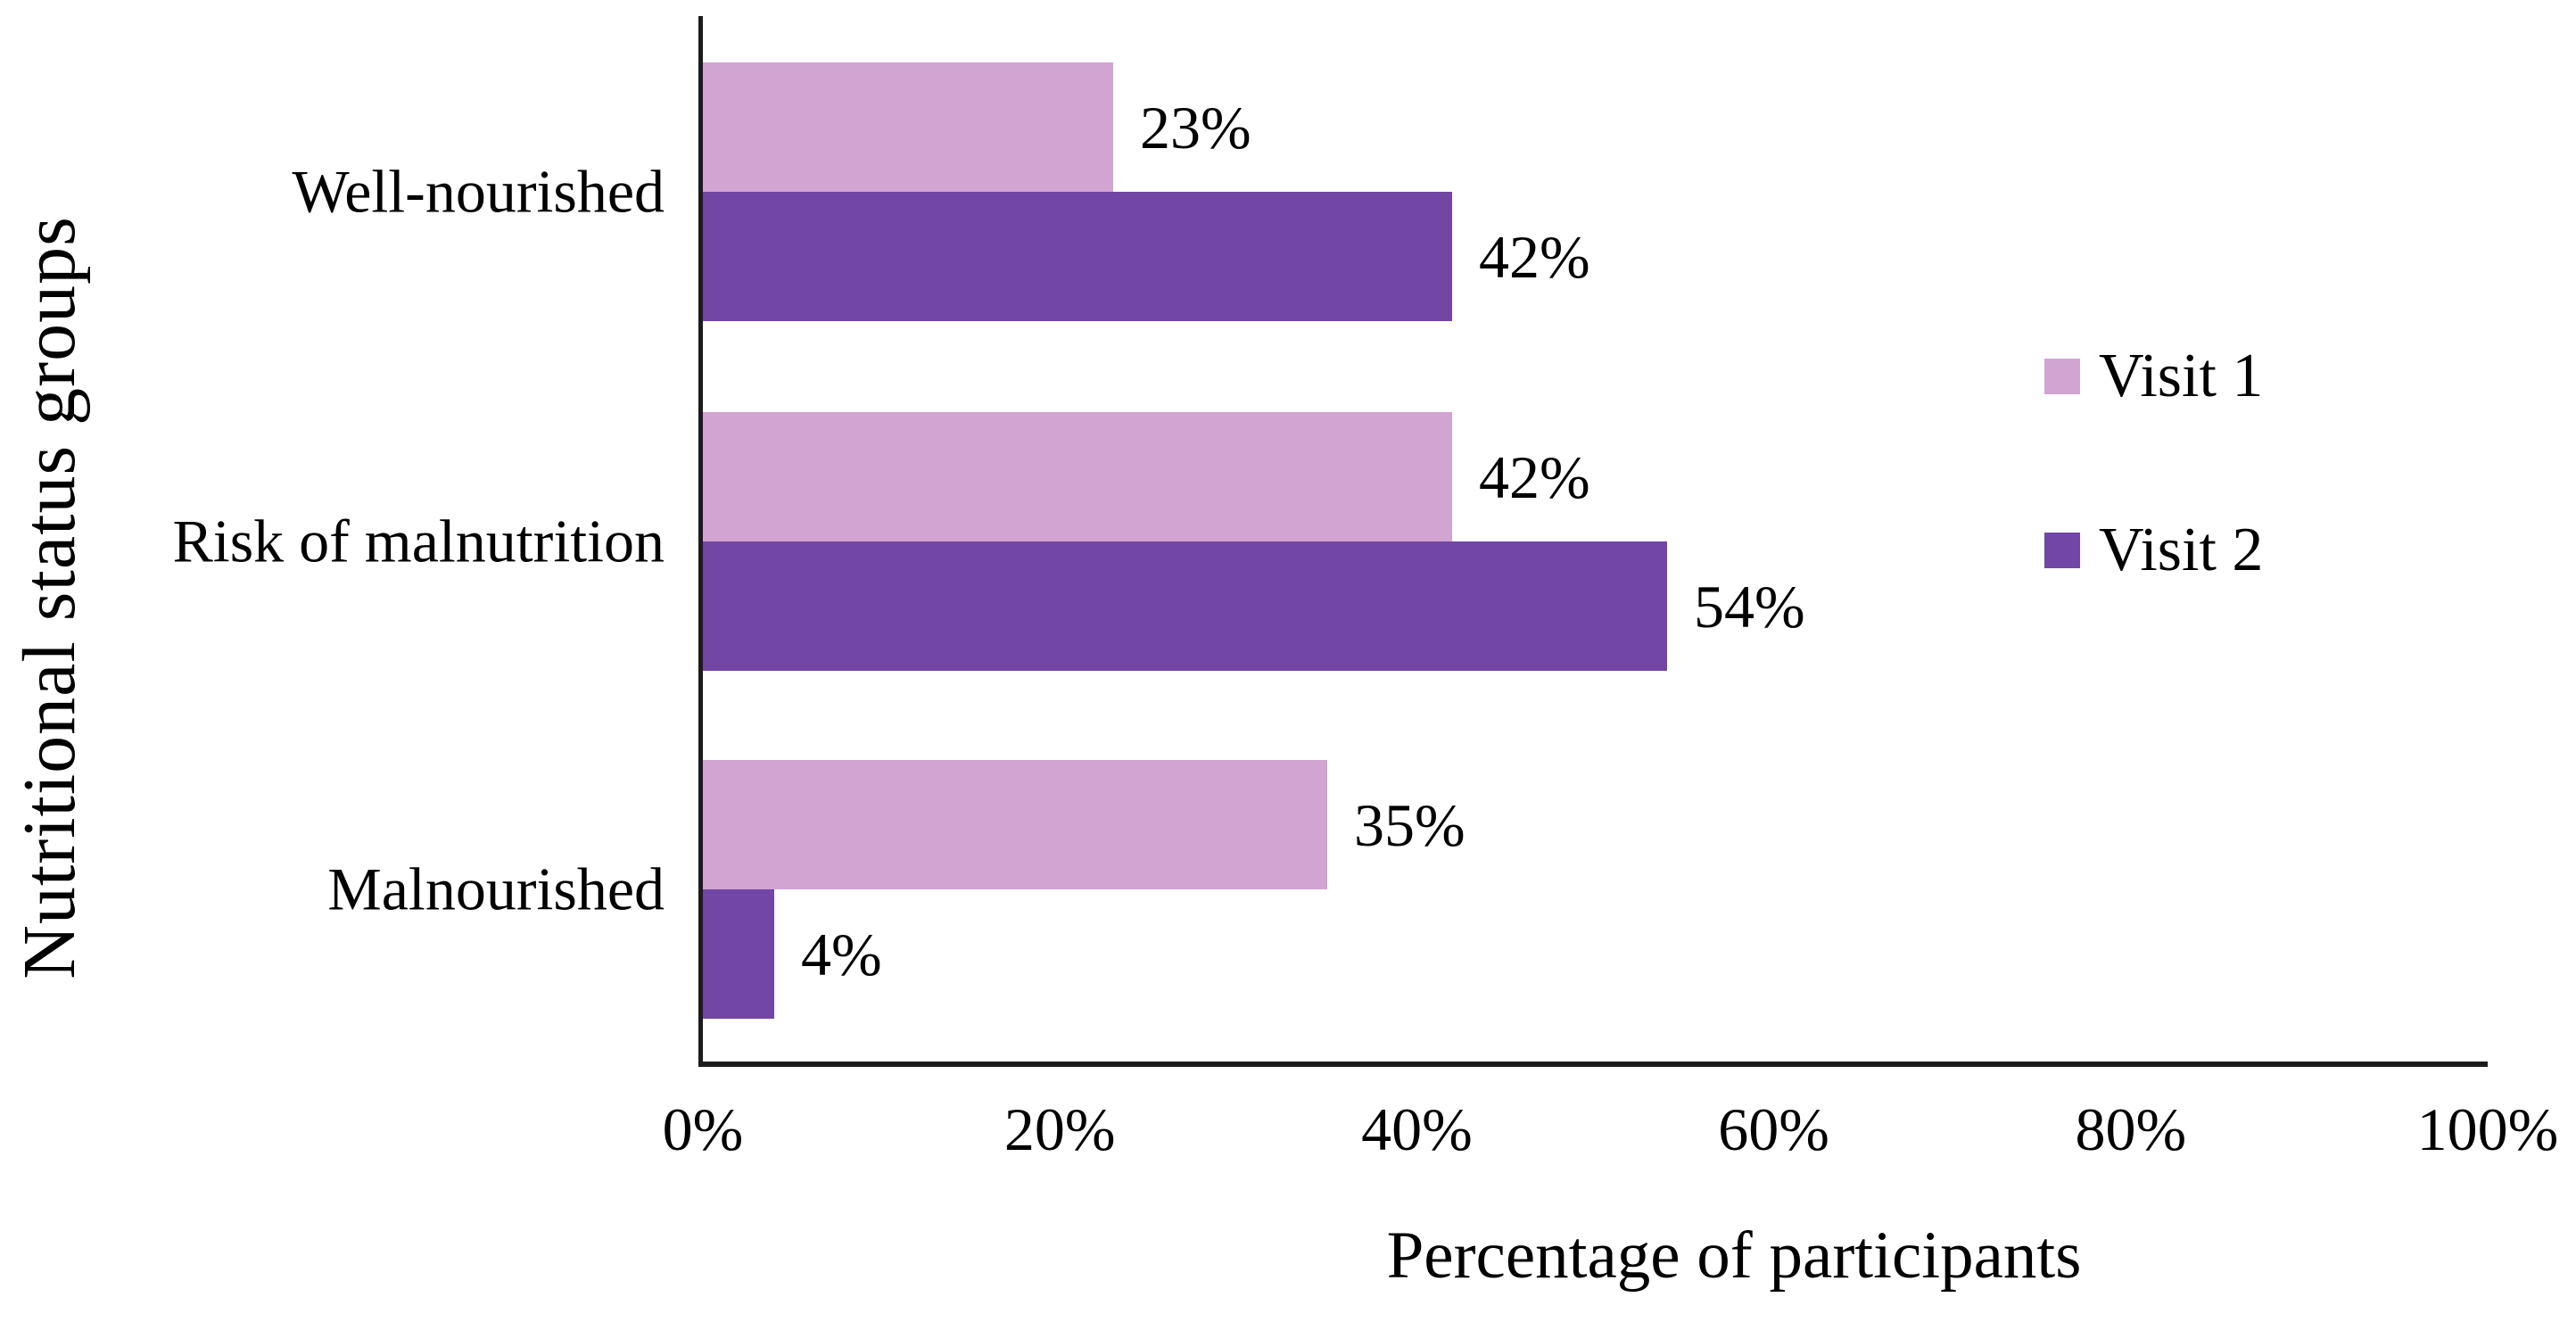  I want to click on data-label-visit-2-risk-of-malnutrition: 54%, so click(1750, 606).